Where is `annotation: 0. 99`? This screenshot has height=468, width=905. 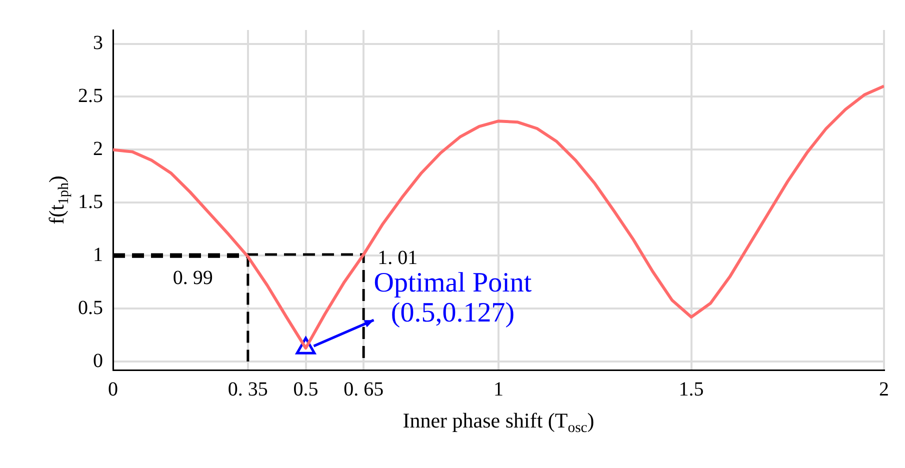 annotation: 0. 99 is located at coordinates (192, 277).